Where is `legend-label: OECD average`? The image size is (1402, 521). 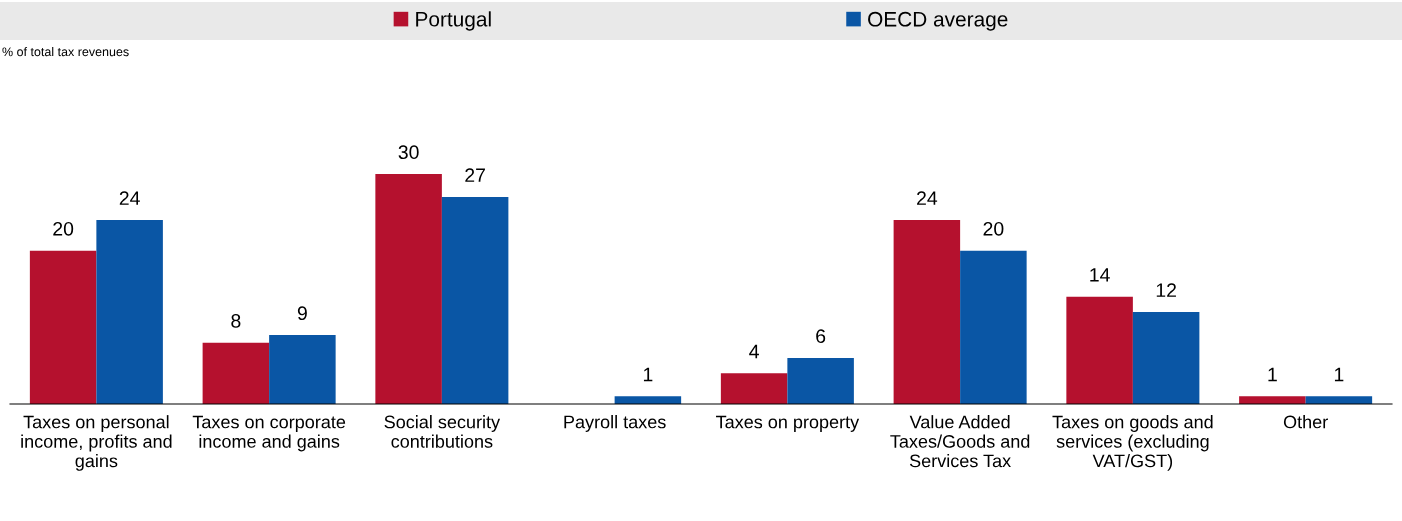
legend-label: OECD average is located at coordinates (938, 21).